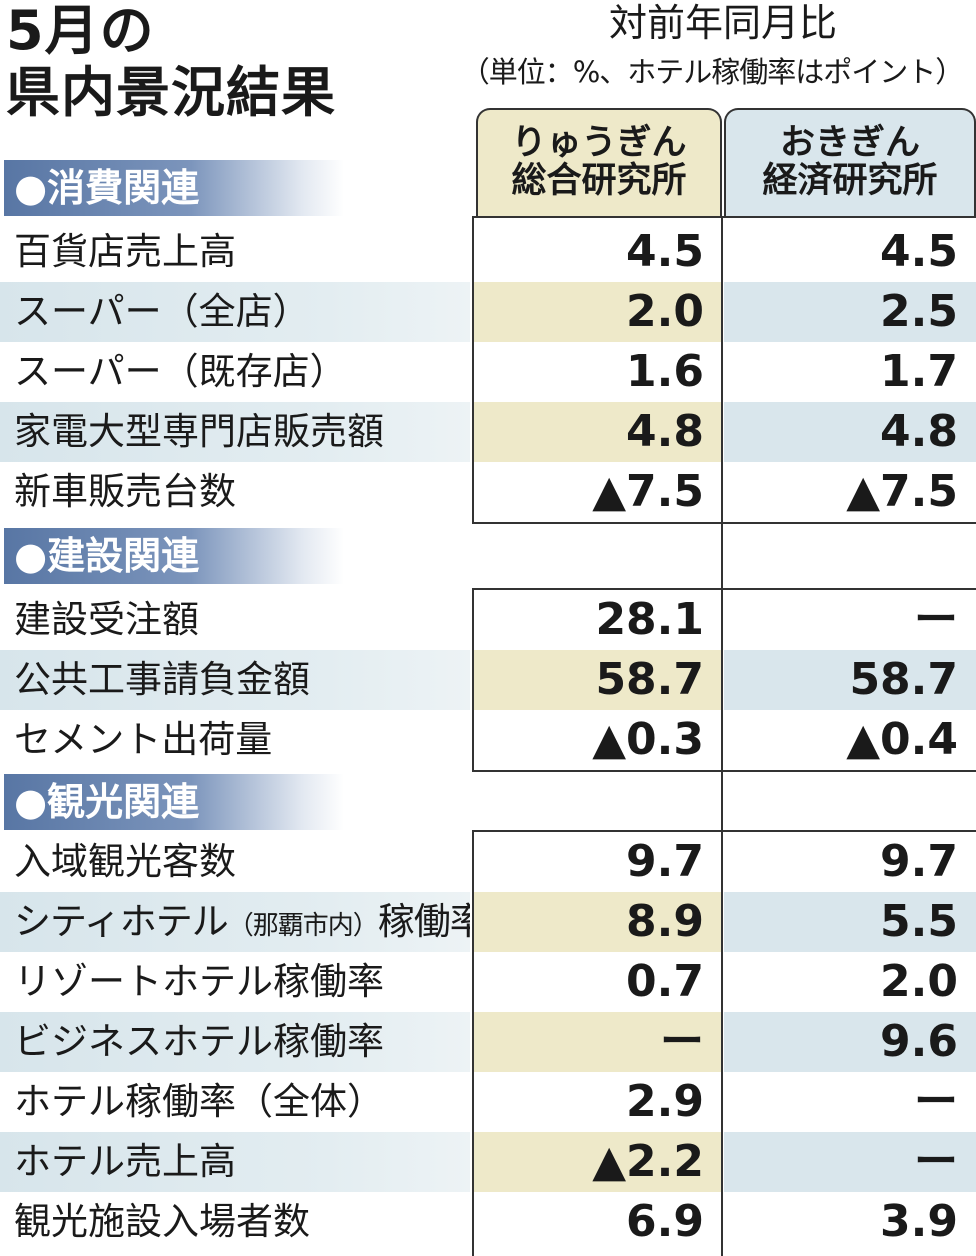 The image size is (976, 1256). What do you see at coordinates (171, 92) in the screenshot?
I see `page-title-line2: 県内景況結果` at bounding box center [171, 92].